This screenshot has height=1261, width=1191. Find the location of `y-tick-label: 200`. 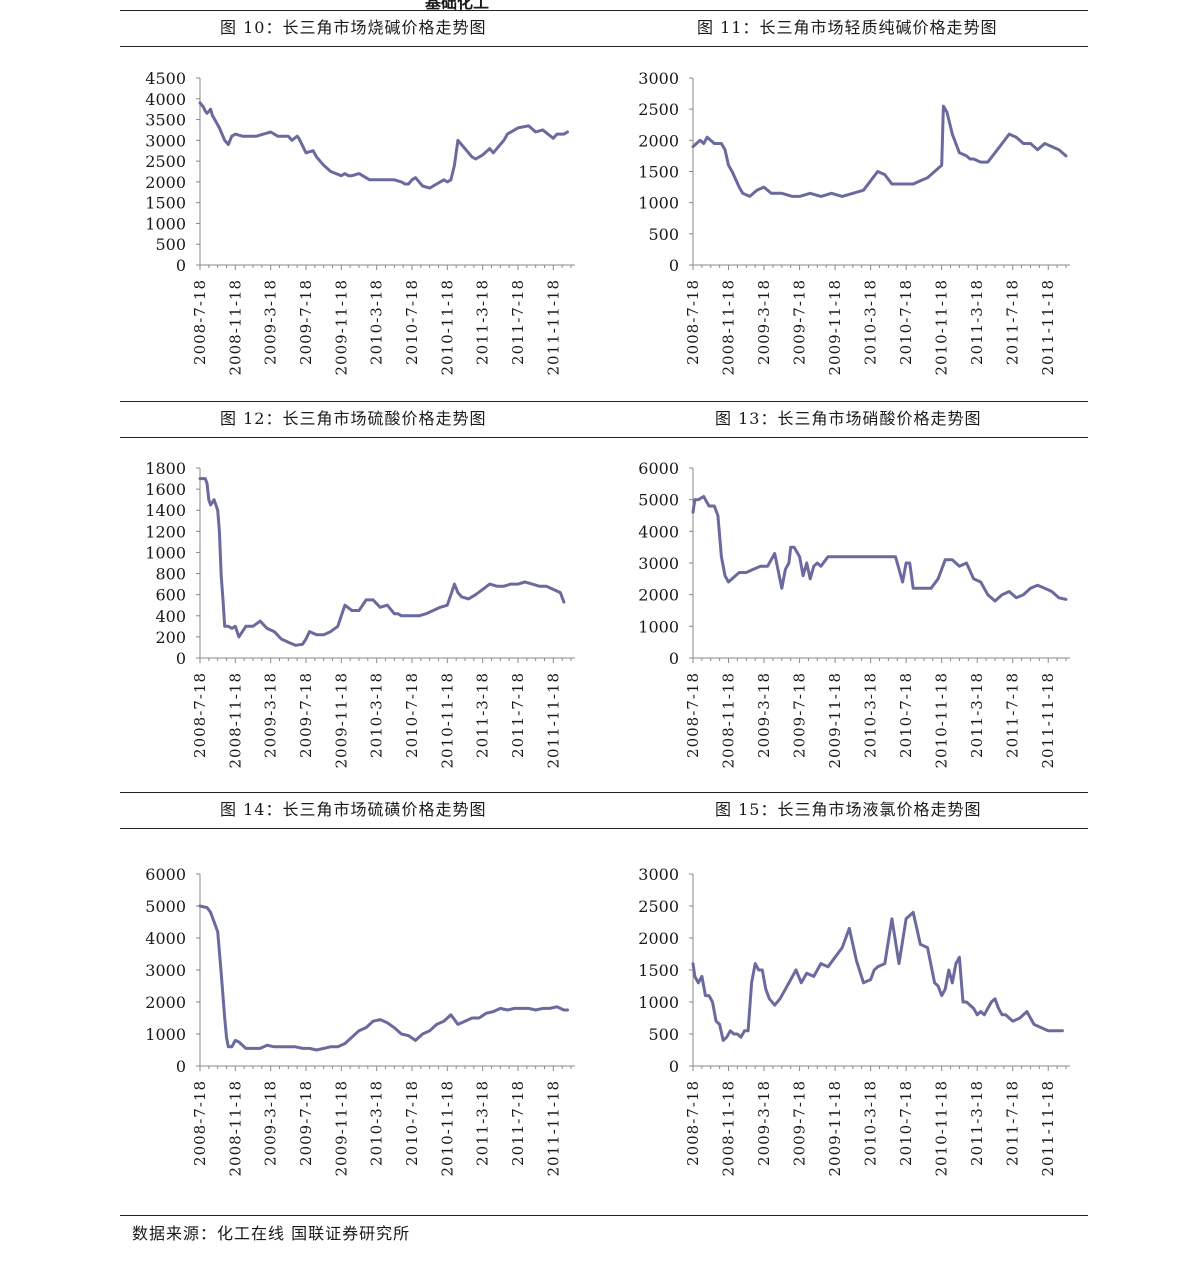

y-tick-label: 200 is located at coordinates (170, 637).